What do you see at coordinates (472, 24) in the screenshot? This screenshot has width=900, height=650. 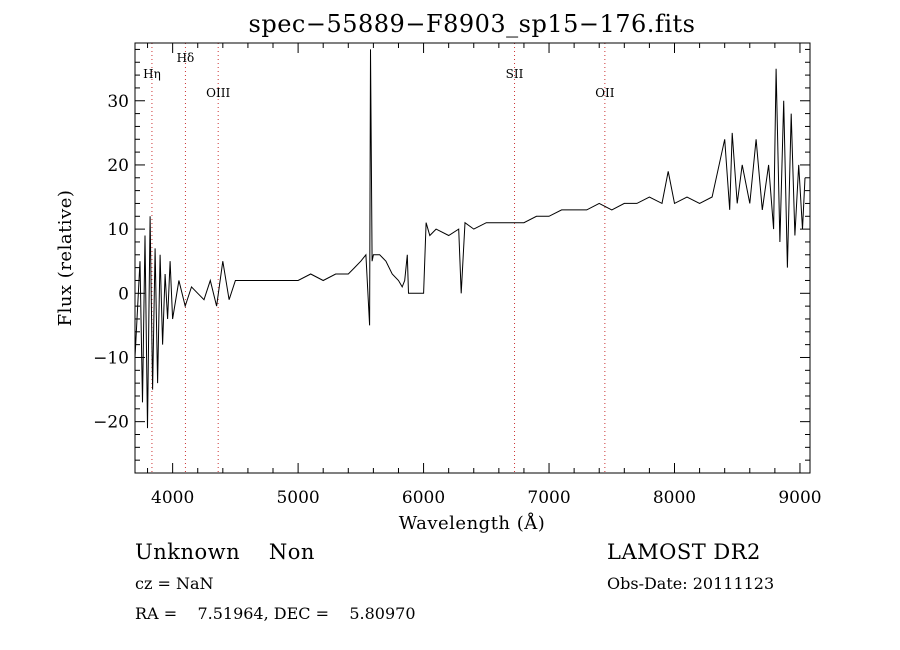 I see `chart-title: spec−55889−F8903_sp15−176.fits` at bounding box center [472, 24].